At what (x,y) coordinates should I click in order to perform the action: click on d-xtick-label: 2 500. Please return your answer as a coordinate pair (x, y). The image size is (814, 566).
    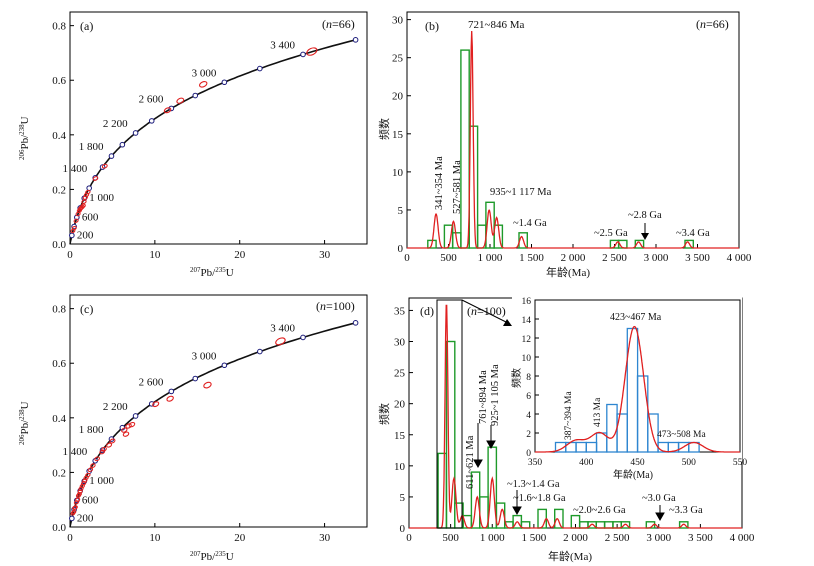
    Looking at the image, I should click on (617, 538).